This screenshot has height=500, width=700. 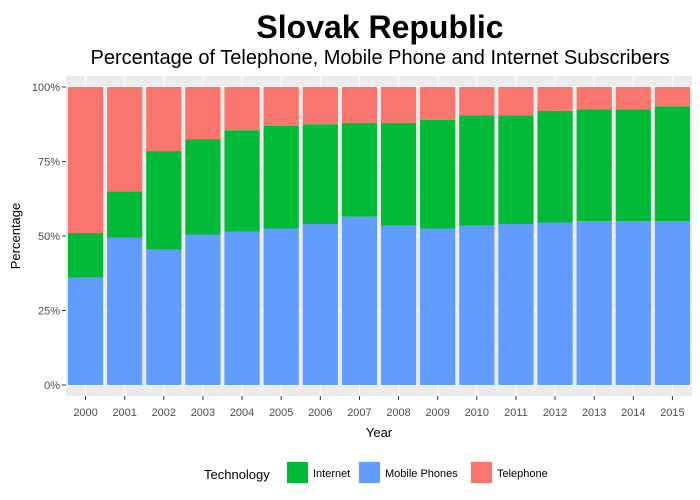 What do you see at coordinates (633, 165) in the screenshot?
I see `bar-internet-2014` at bounding box center [633, 165].